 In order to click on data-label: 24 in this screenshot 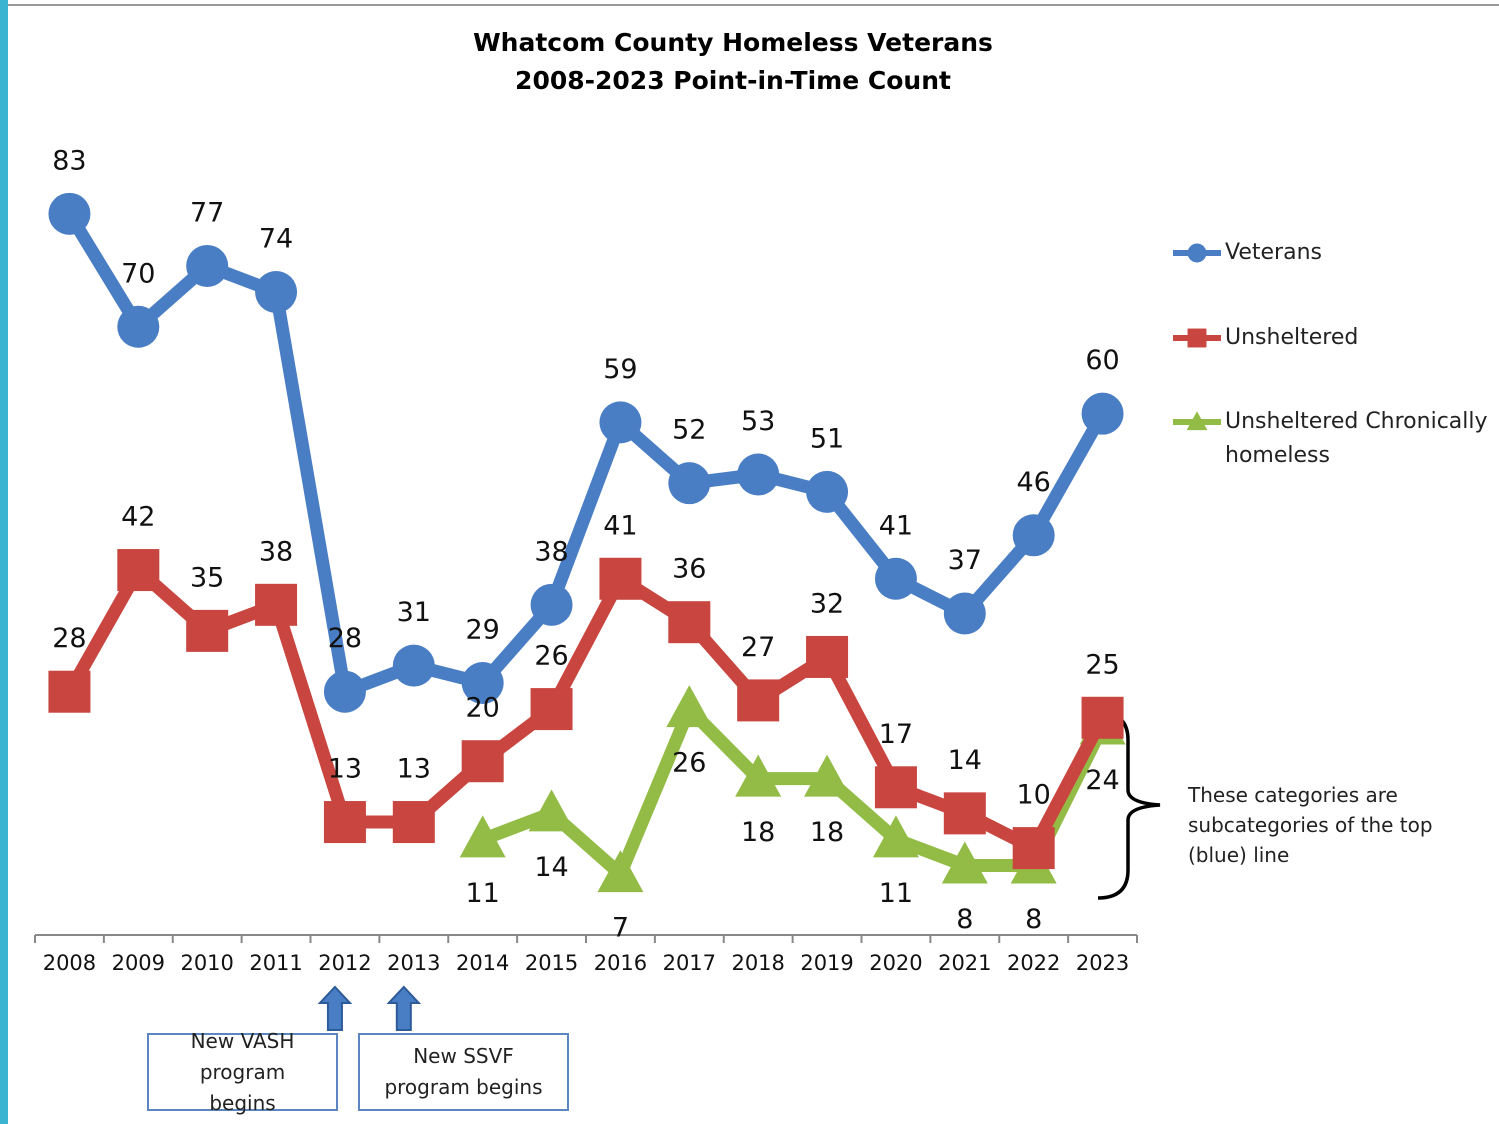, I will do `click(1102, 780)`.